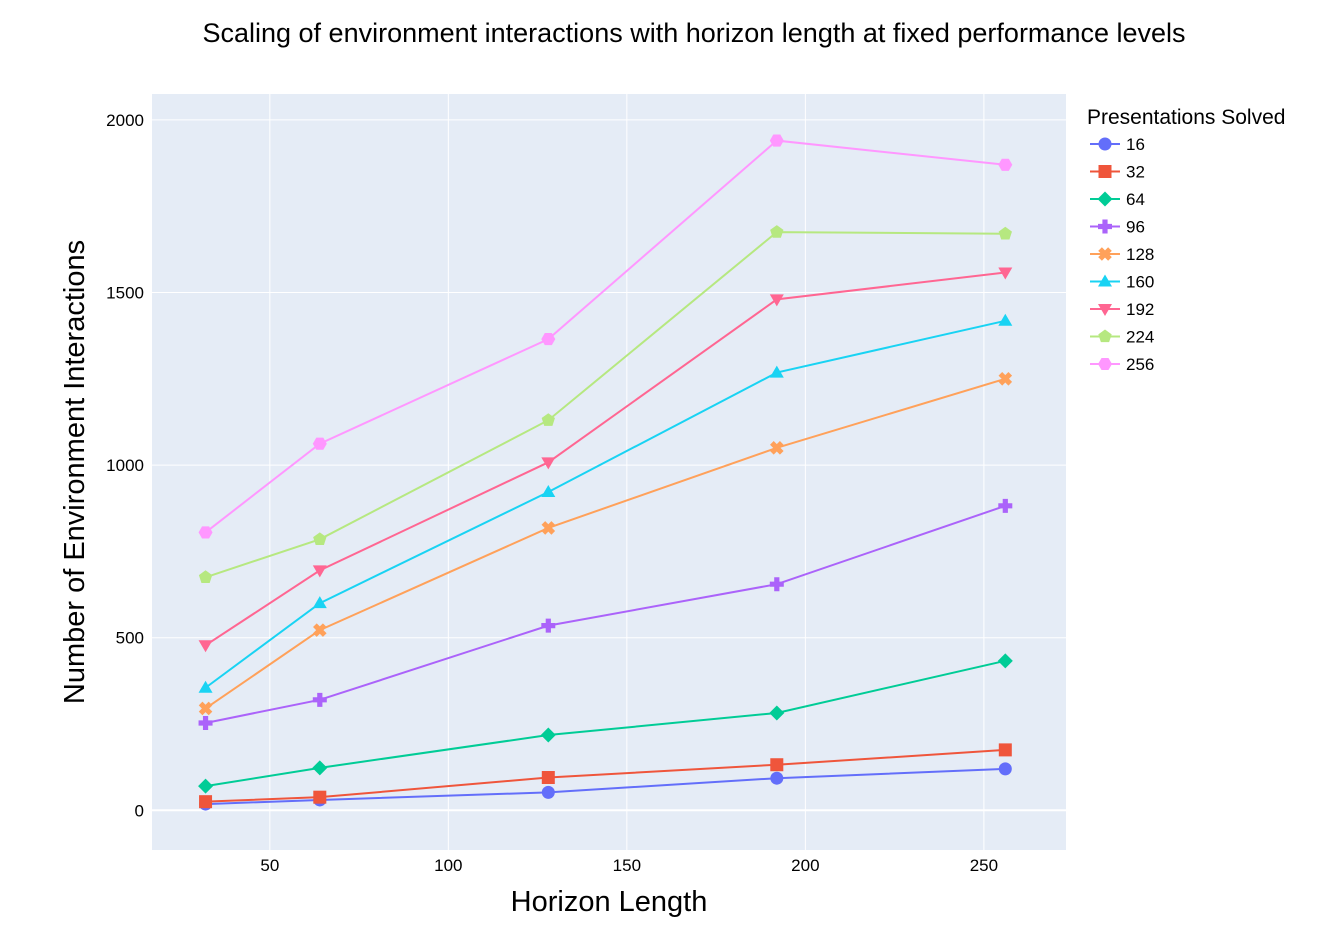  I want to click on legend-label: 224, so click(1140, 337).